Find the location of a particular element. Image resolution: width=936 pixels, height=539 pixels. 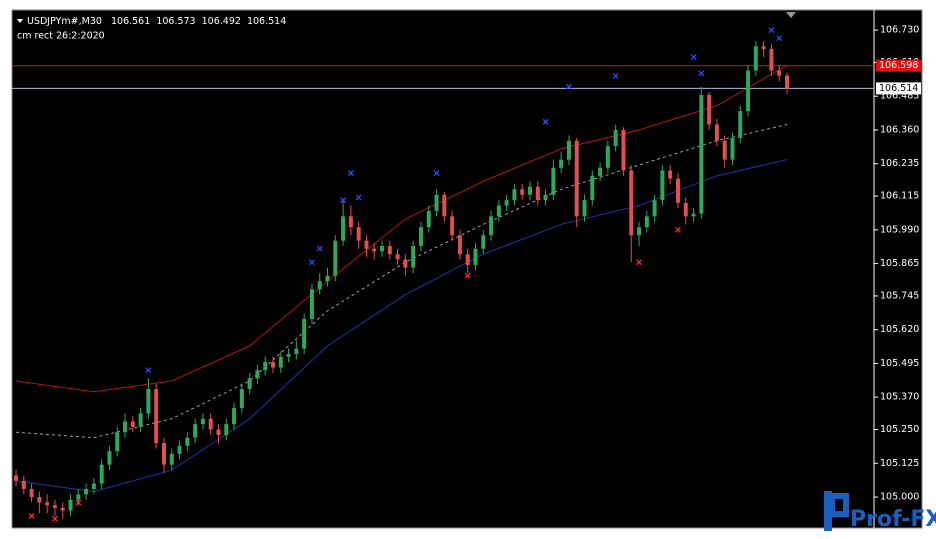

symbol: USDJPYm#,M30 is located at coordinates (64, 21).